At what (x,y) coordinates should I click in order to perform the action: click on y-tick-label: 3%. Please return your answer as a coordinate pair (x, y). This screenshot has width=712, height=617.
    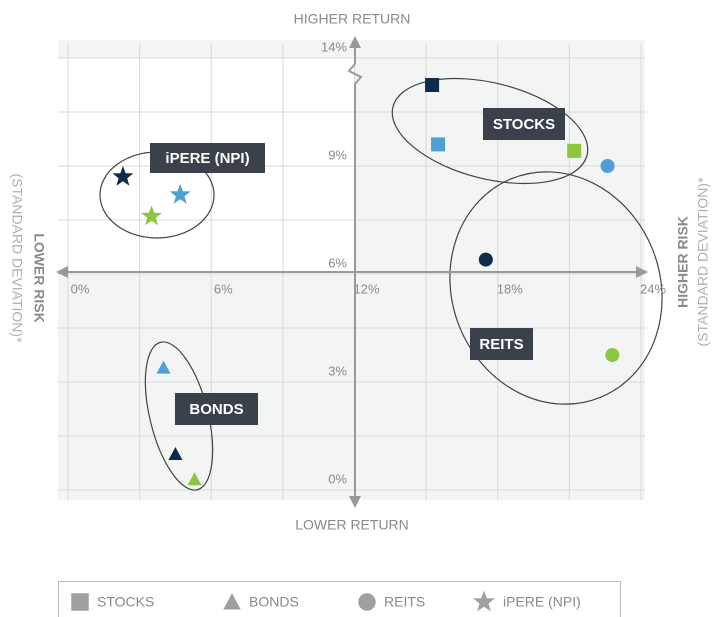
    Looking at the image, I should click on (337, 370).